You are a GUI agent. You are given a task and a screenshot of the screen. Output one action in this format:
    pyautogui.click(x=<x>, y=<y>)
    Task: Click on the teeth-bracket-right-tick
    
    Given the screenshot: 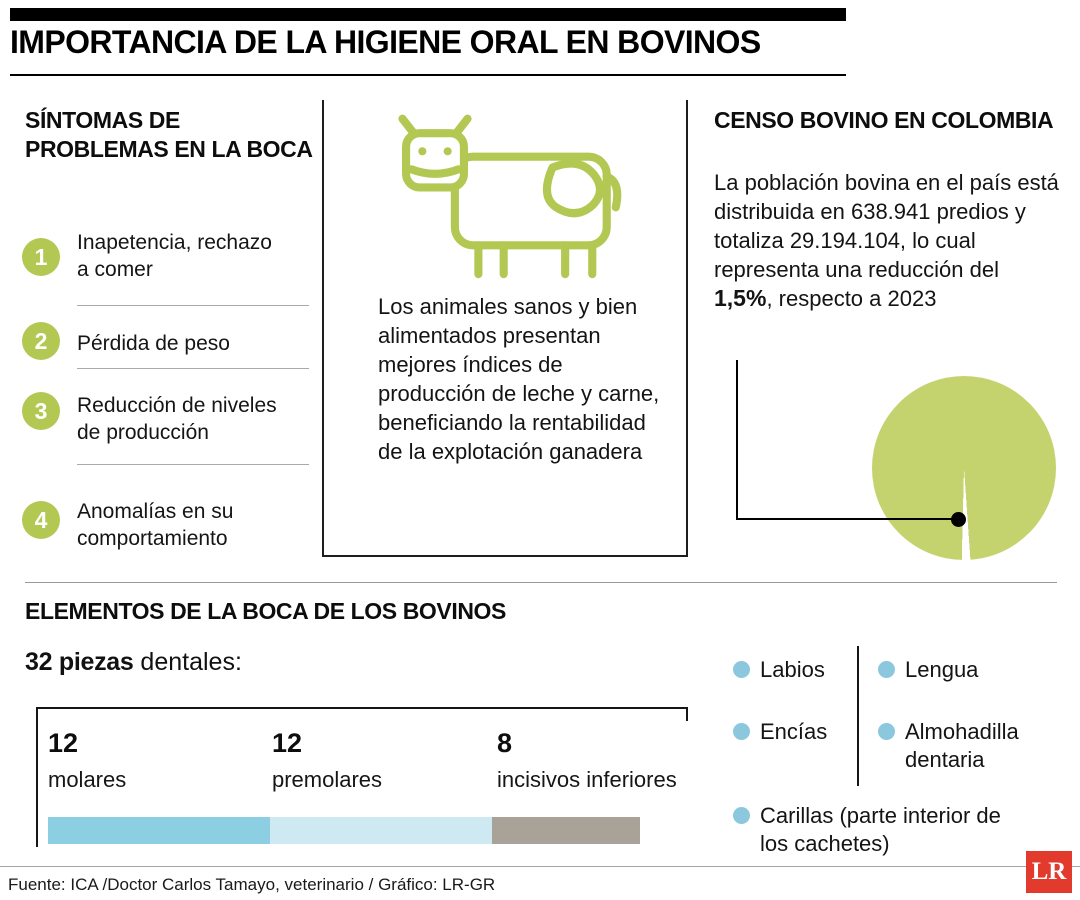 What is the action you would take?
    pyautogui.click(x=687, y=714)
    